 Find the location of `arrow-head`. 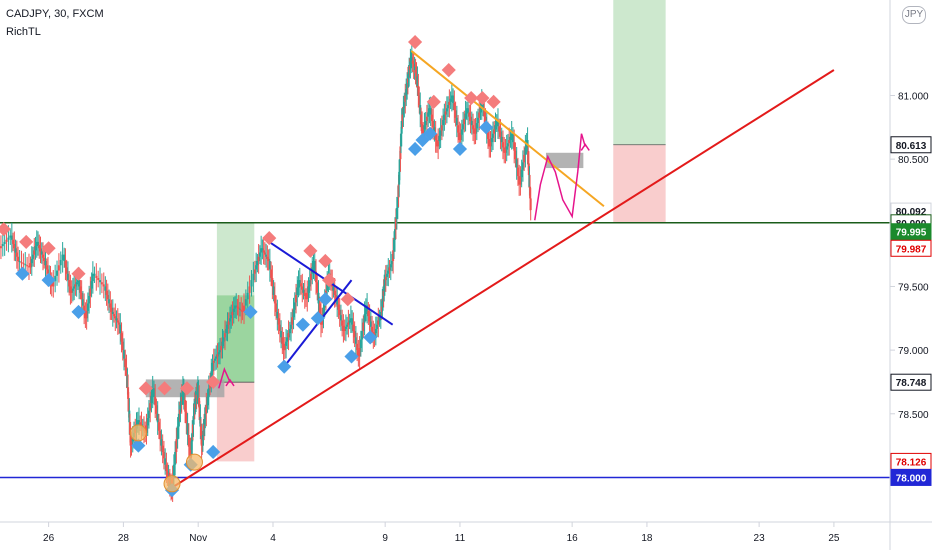

arrow-head is located at coordinates (585, 147).